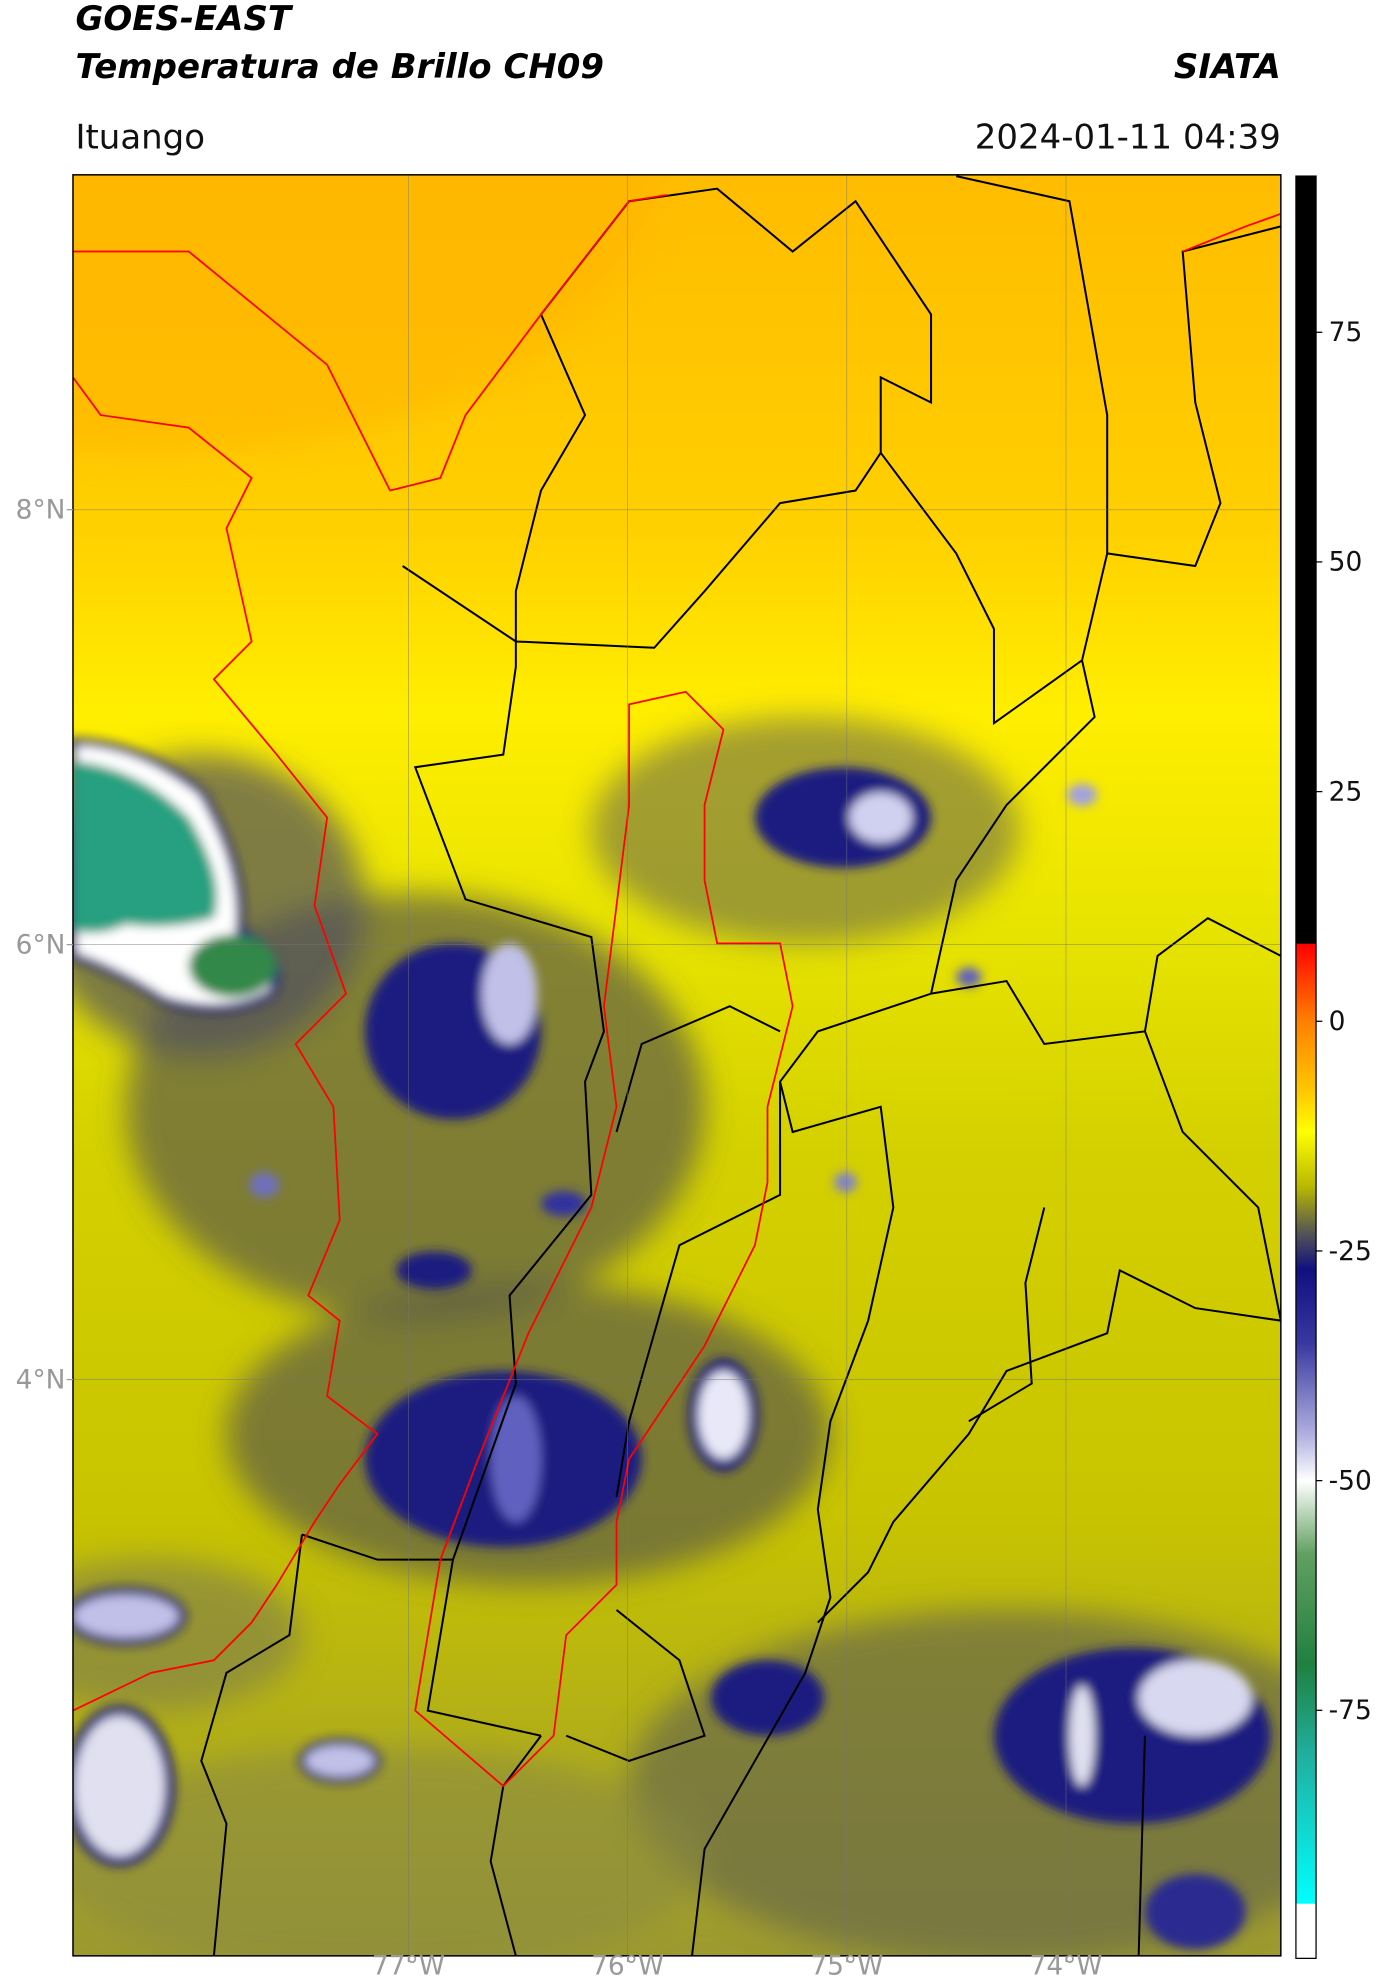 Image resolution: width=1384 pixels, height=1981 pixels. What do you see at coordinates (140, 137) in the screenshot?
I see `location: Ituango` at bounding box center [140, 137].